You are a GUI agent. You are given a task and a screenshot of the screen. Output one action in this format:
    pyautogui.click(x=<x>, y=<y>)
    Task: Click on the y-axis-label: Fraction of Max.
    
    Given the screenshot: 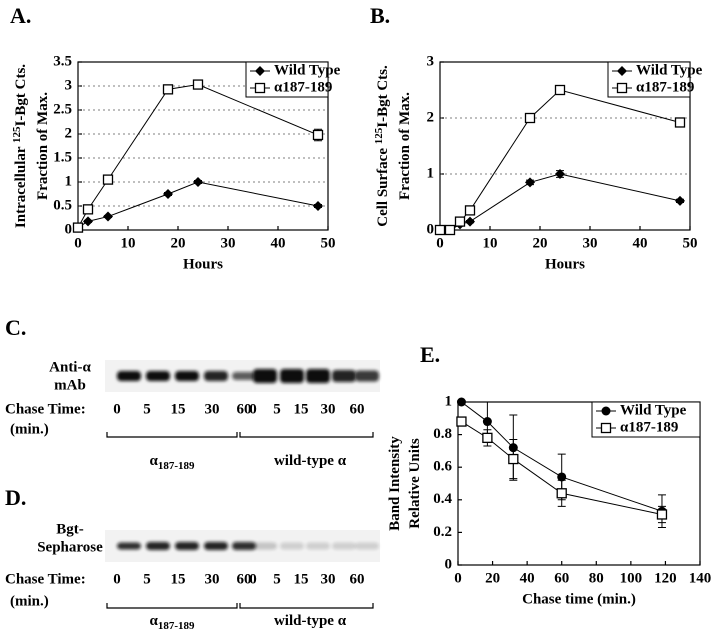 What is the action you would take?
    pyautogui.click(x=43, y=146)
    